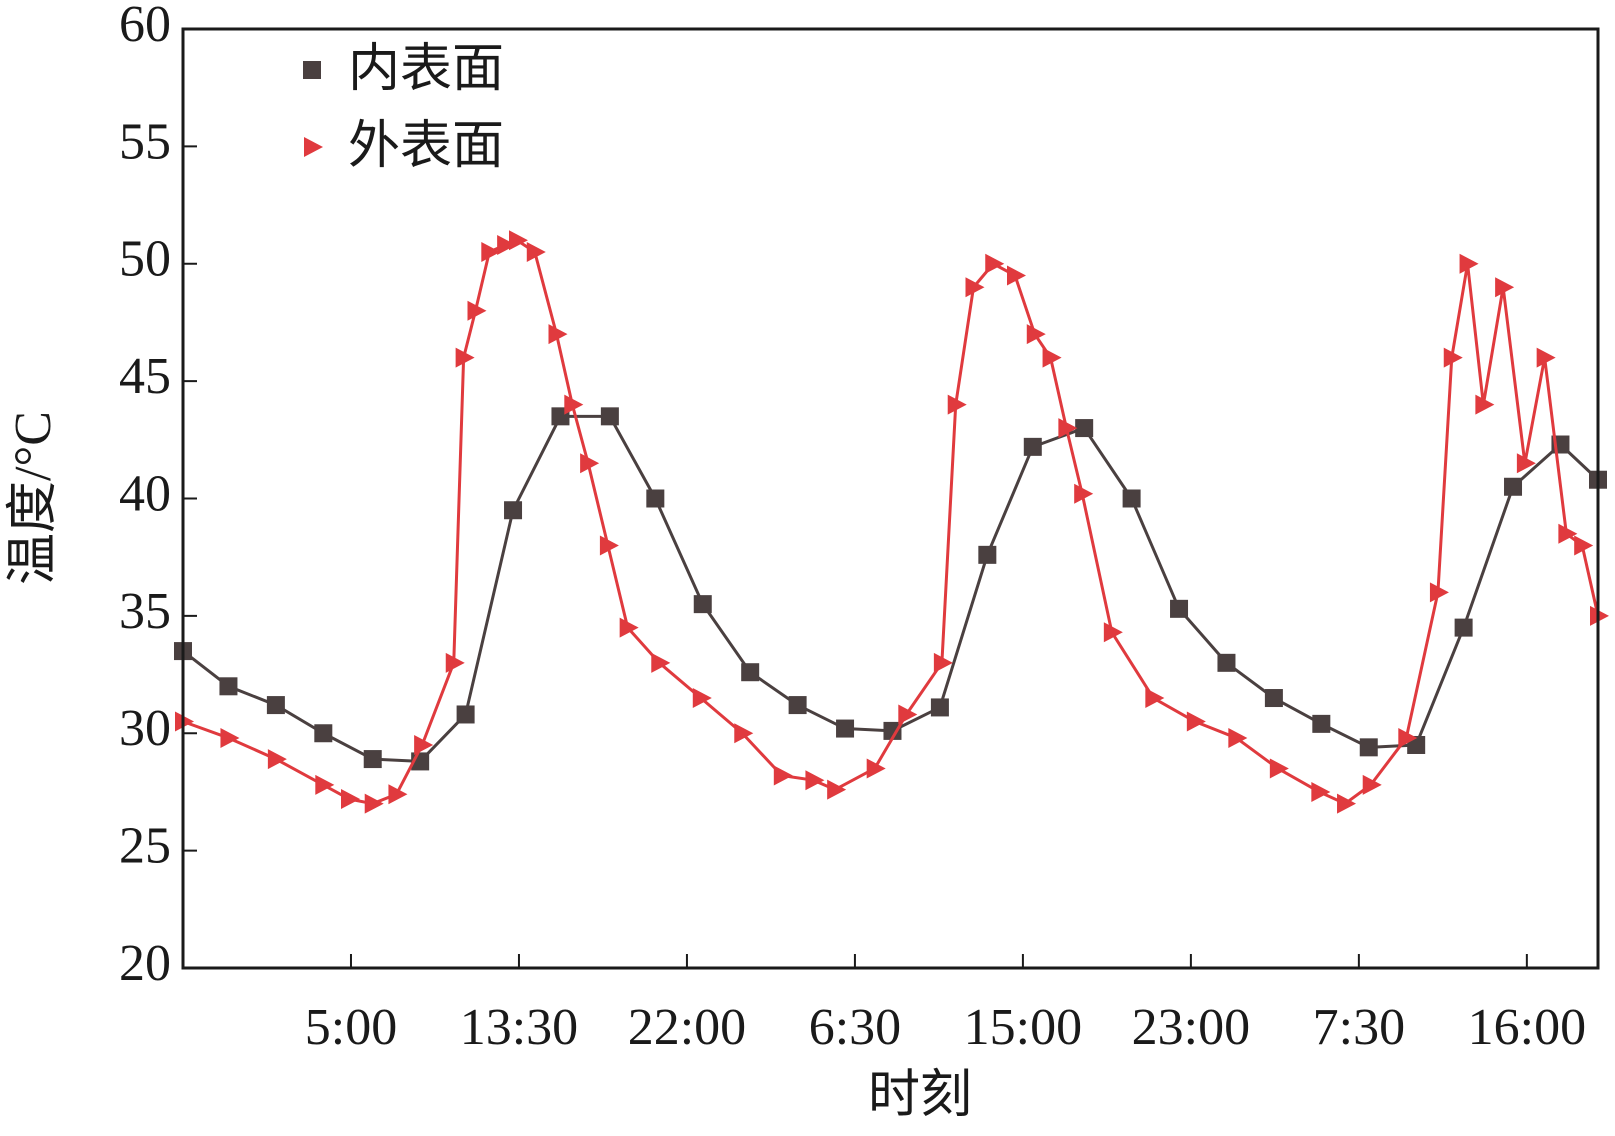  What do you see at coordinates (855, 1027) in the screenshot?
I see `x-tick-label: 6:30` at bounding box center [855, 1027].